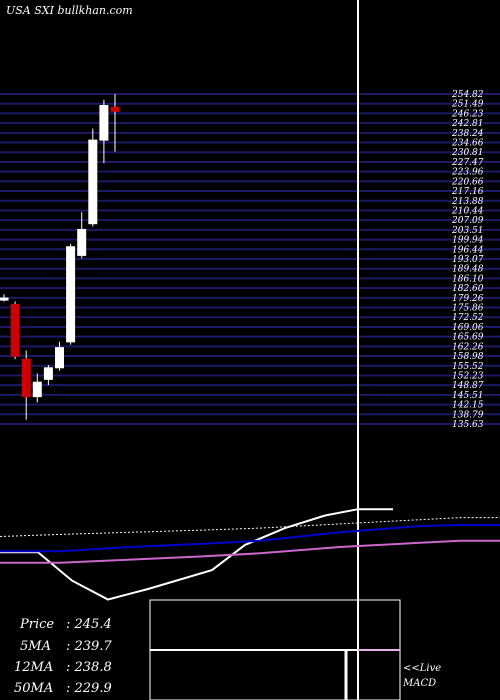 The image size is (500, 700). What do you see at coordinates (468, 309) in the screenshot?
I see `price-tick-label: 175.86` at bounding box center [468, 309].